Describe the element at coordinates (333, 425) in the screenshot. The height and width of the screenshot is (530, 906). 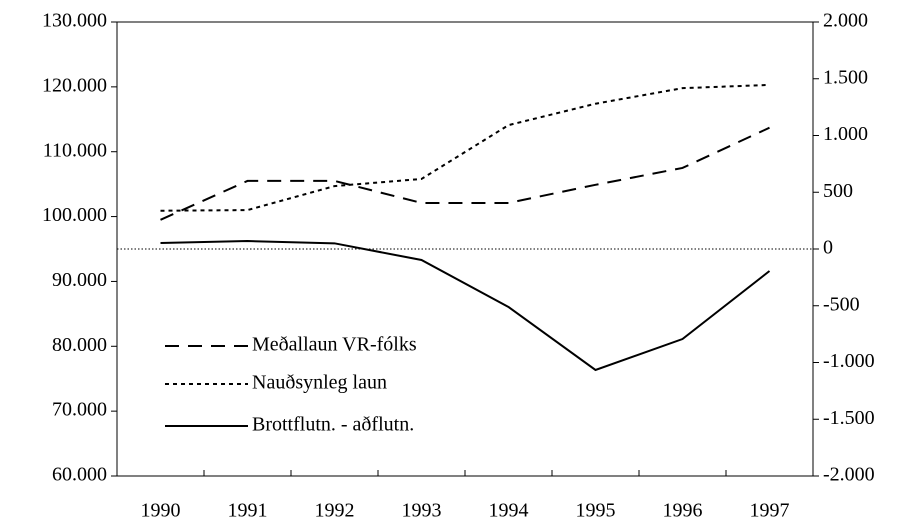
I see `legend-label: Brottflutn. - aðflutn.` at that location.